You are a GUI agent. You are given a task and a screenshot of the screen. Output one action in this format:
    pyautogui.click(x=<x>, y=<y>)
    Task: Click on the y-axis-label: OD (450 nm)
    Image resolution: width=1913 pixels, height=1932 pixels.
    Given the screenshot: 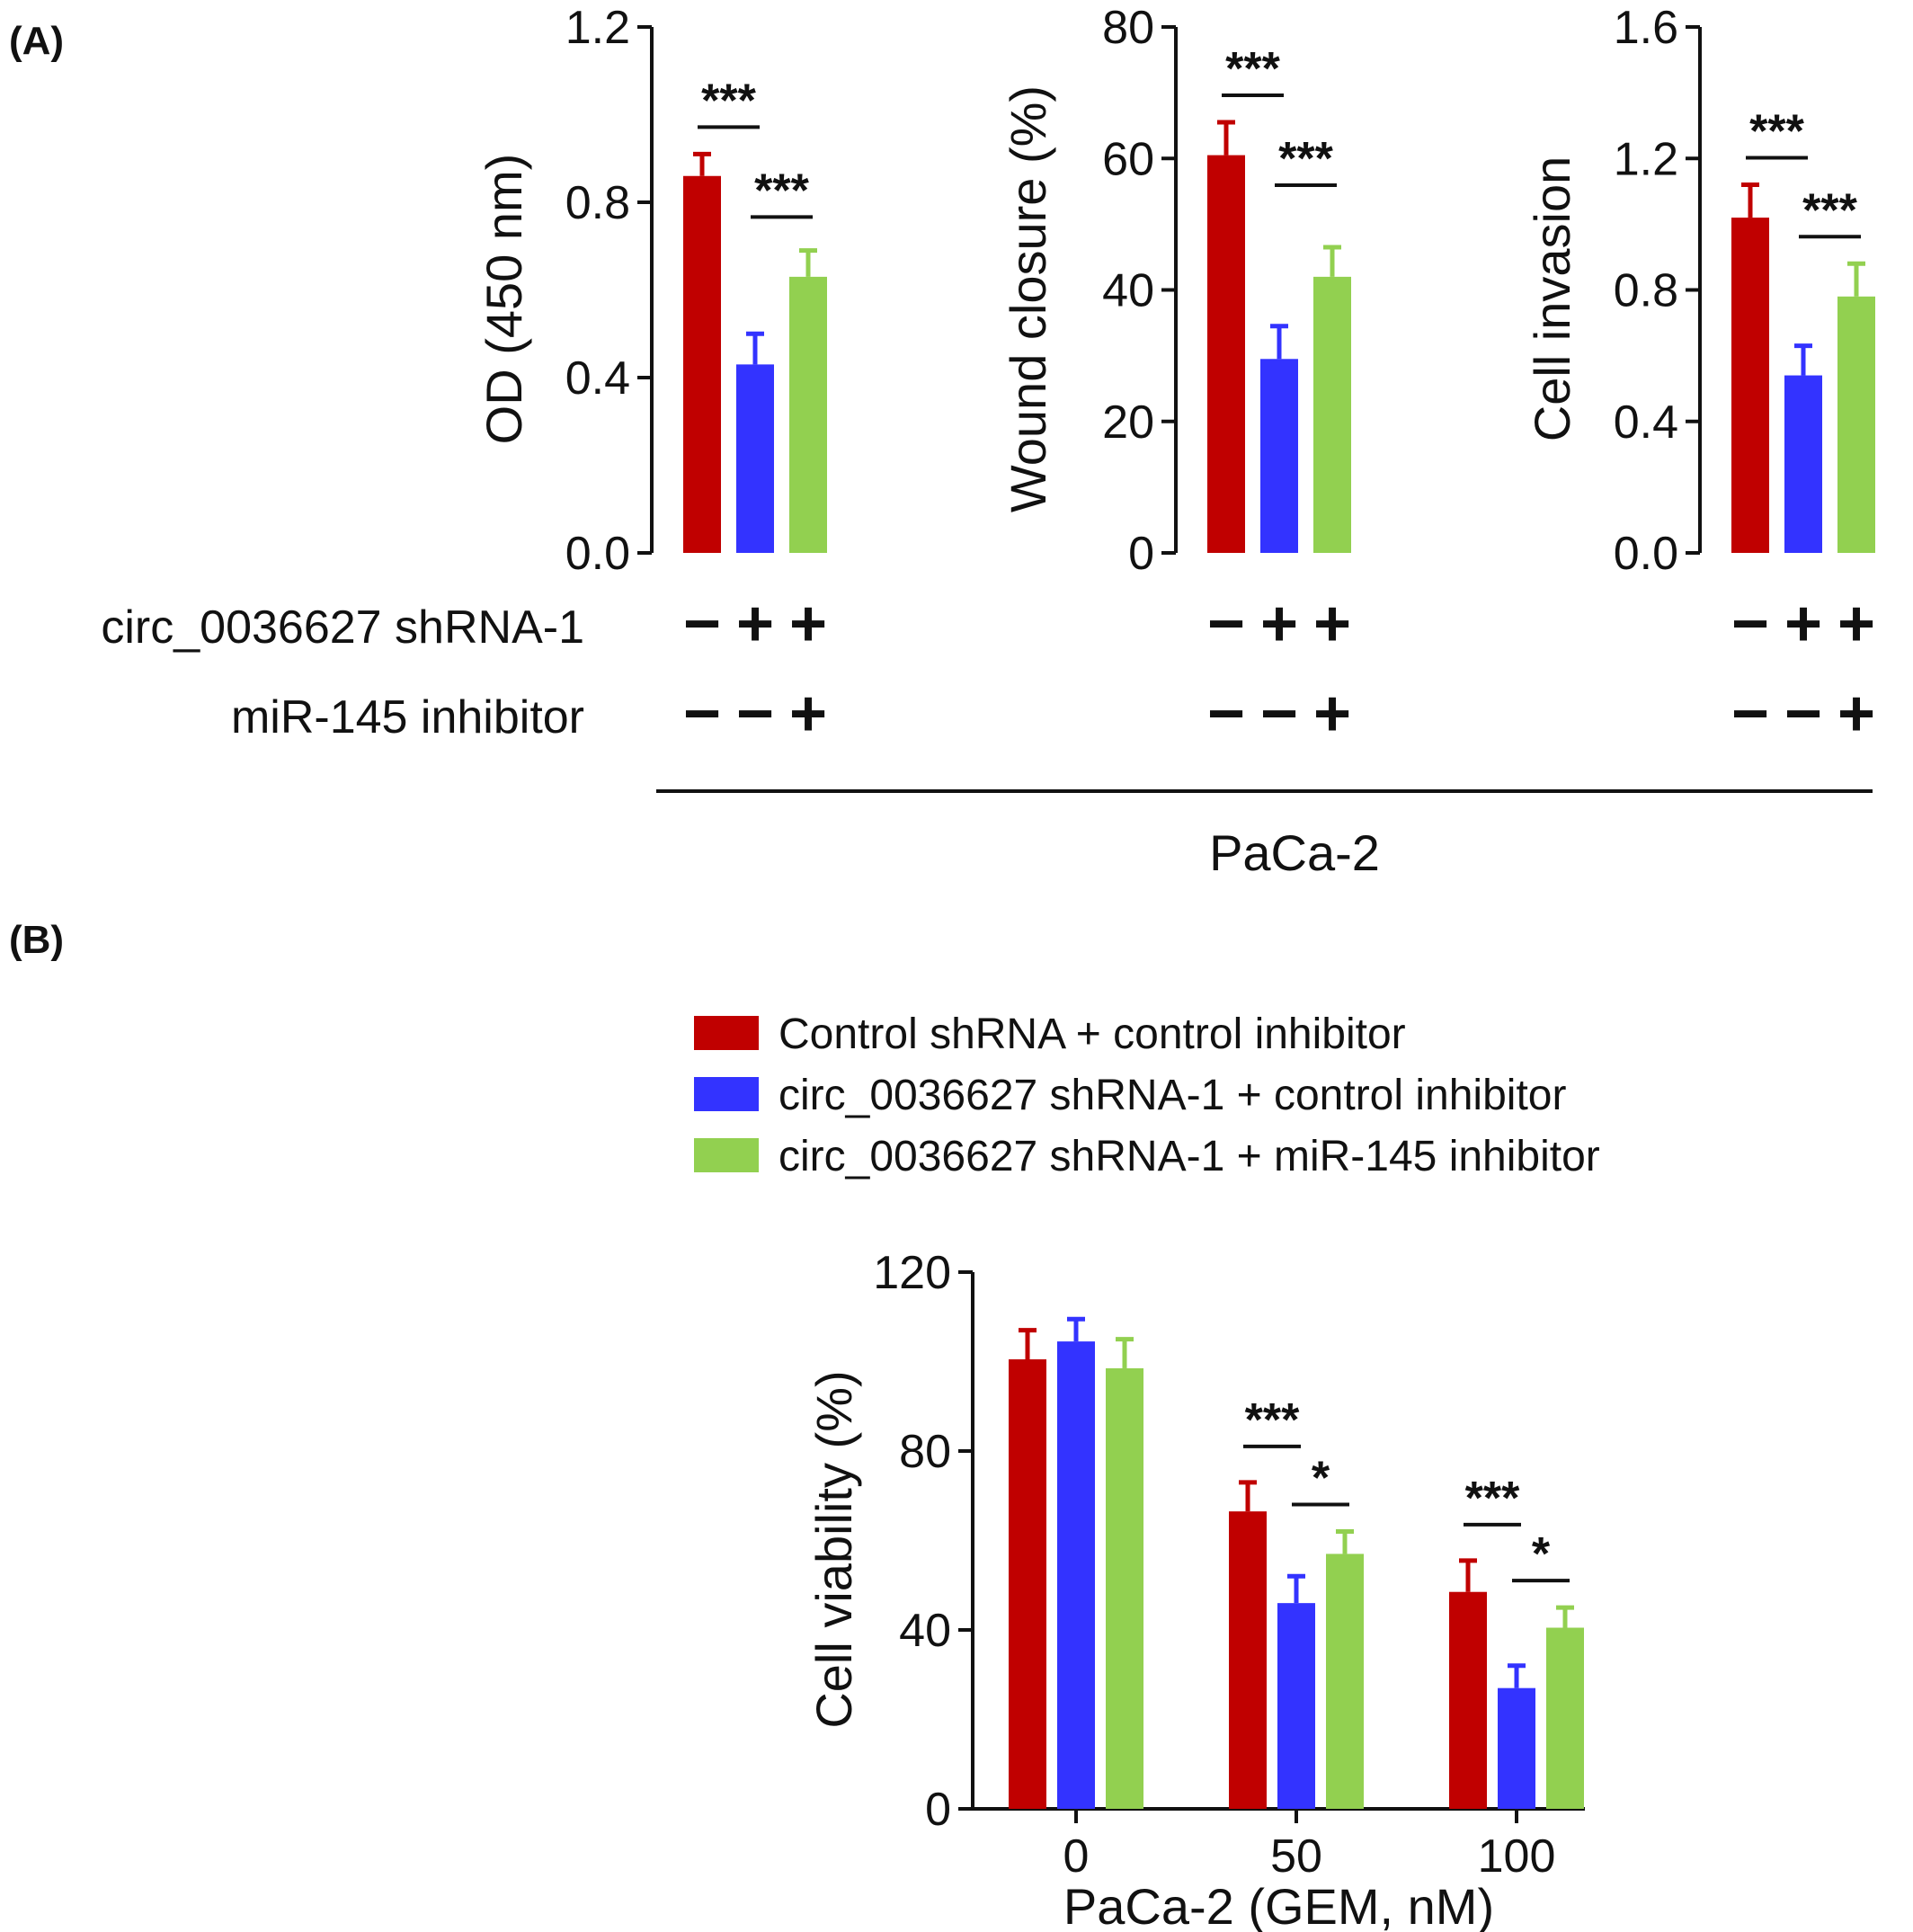 What is the action you would take?
    pyautogui.click(x=504, y=299)
    